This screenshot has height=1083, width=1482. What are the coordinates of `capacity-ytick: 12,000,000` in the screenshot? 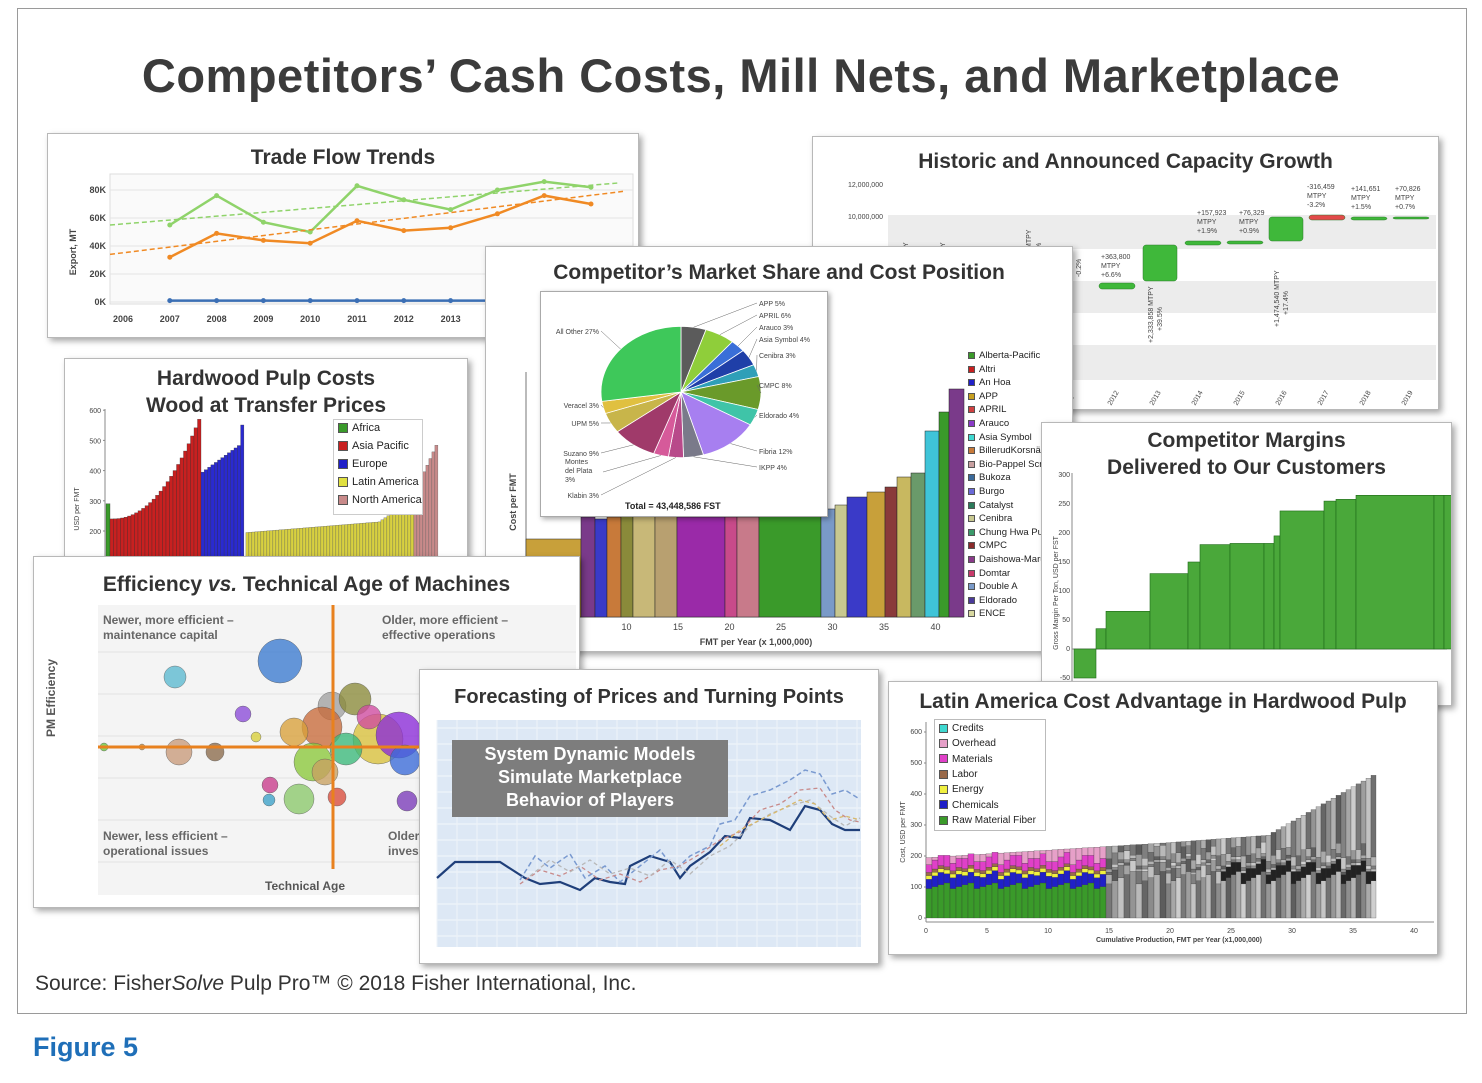 It's located at (865, 185).